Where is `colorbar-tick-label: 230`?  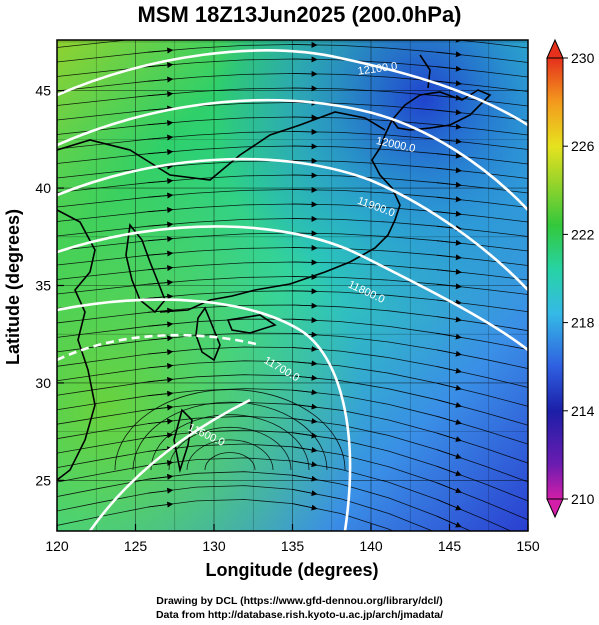 colorbar-tick-label: 230 is located at coordinates (583, 58).